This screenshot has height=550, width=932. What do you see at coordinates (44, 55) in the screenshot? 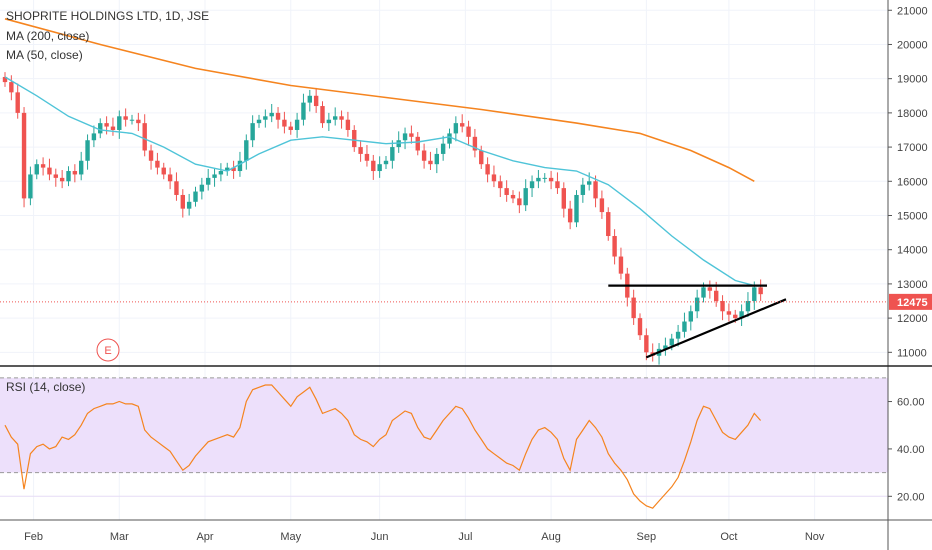
I see `legend-ma50: MA (50, close)` at bounding box center [44, 55].